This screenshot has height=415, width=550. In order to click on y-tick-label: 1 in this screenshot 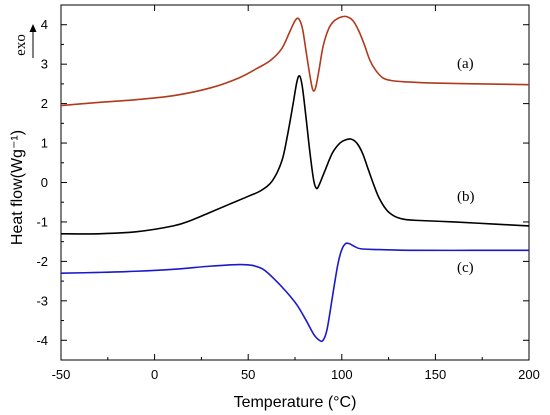, I will do `click(44, 143)`.